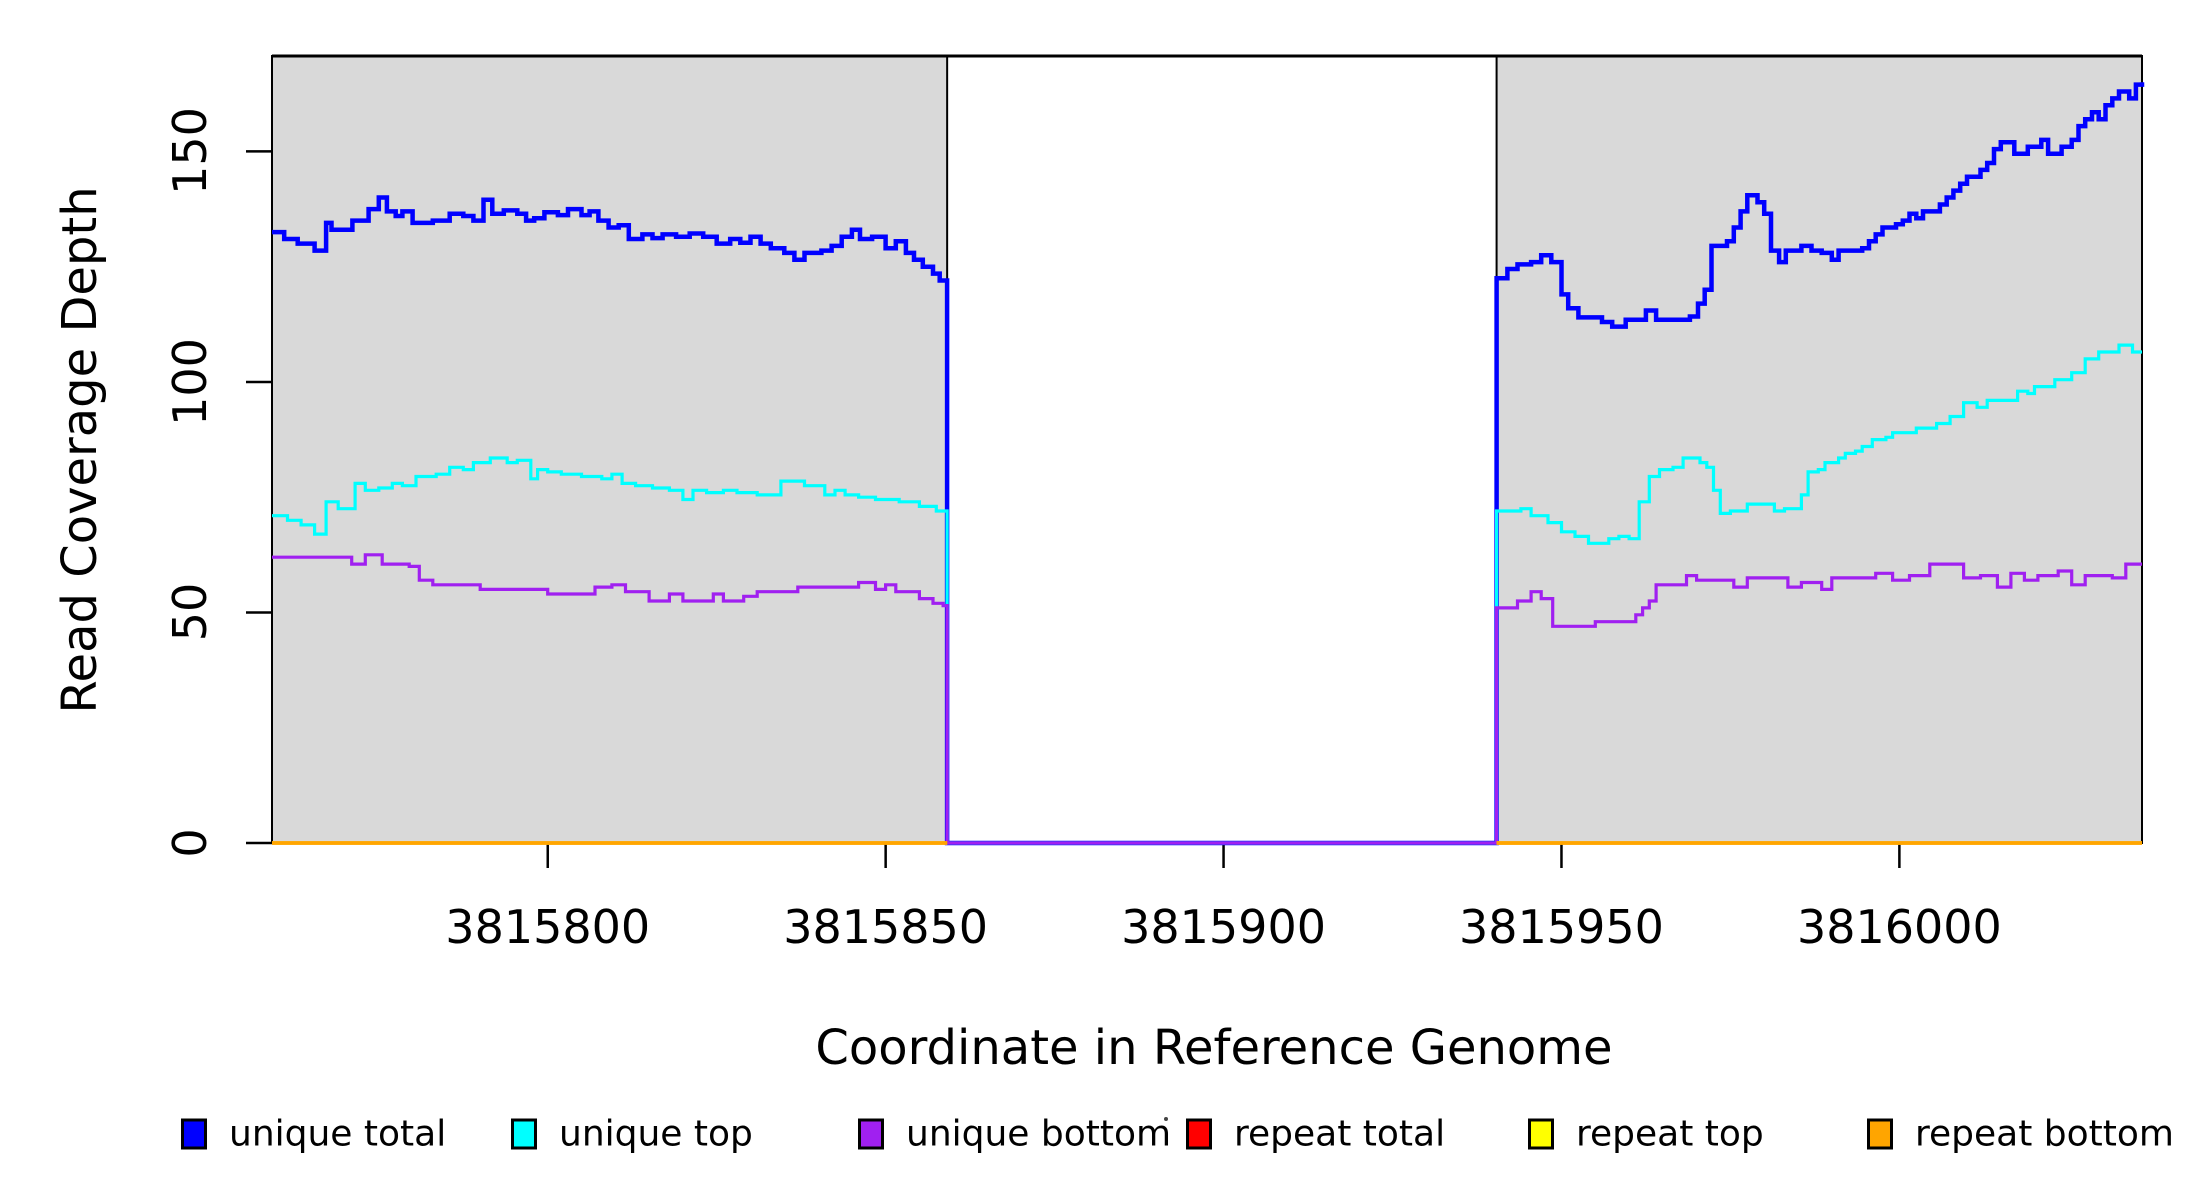 This screenshot has height=1200, width=2200. What do you see at coordinates (190, 382) in the screenshot?
I see `y-tick-label: 100` at bounding box center [190, 382].